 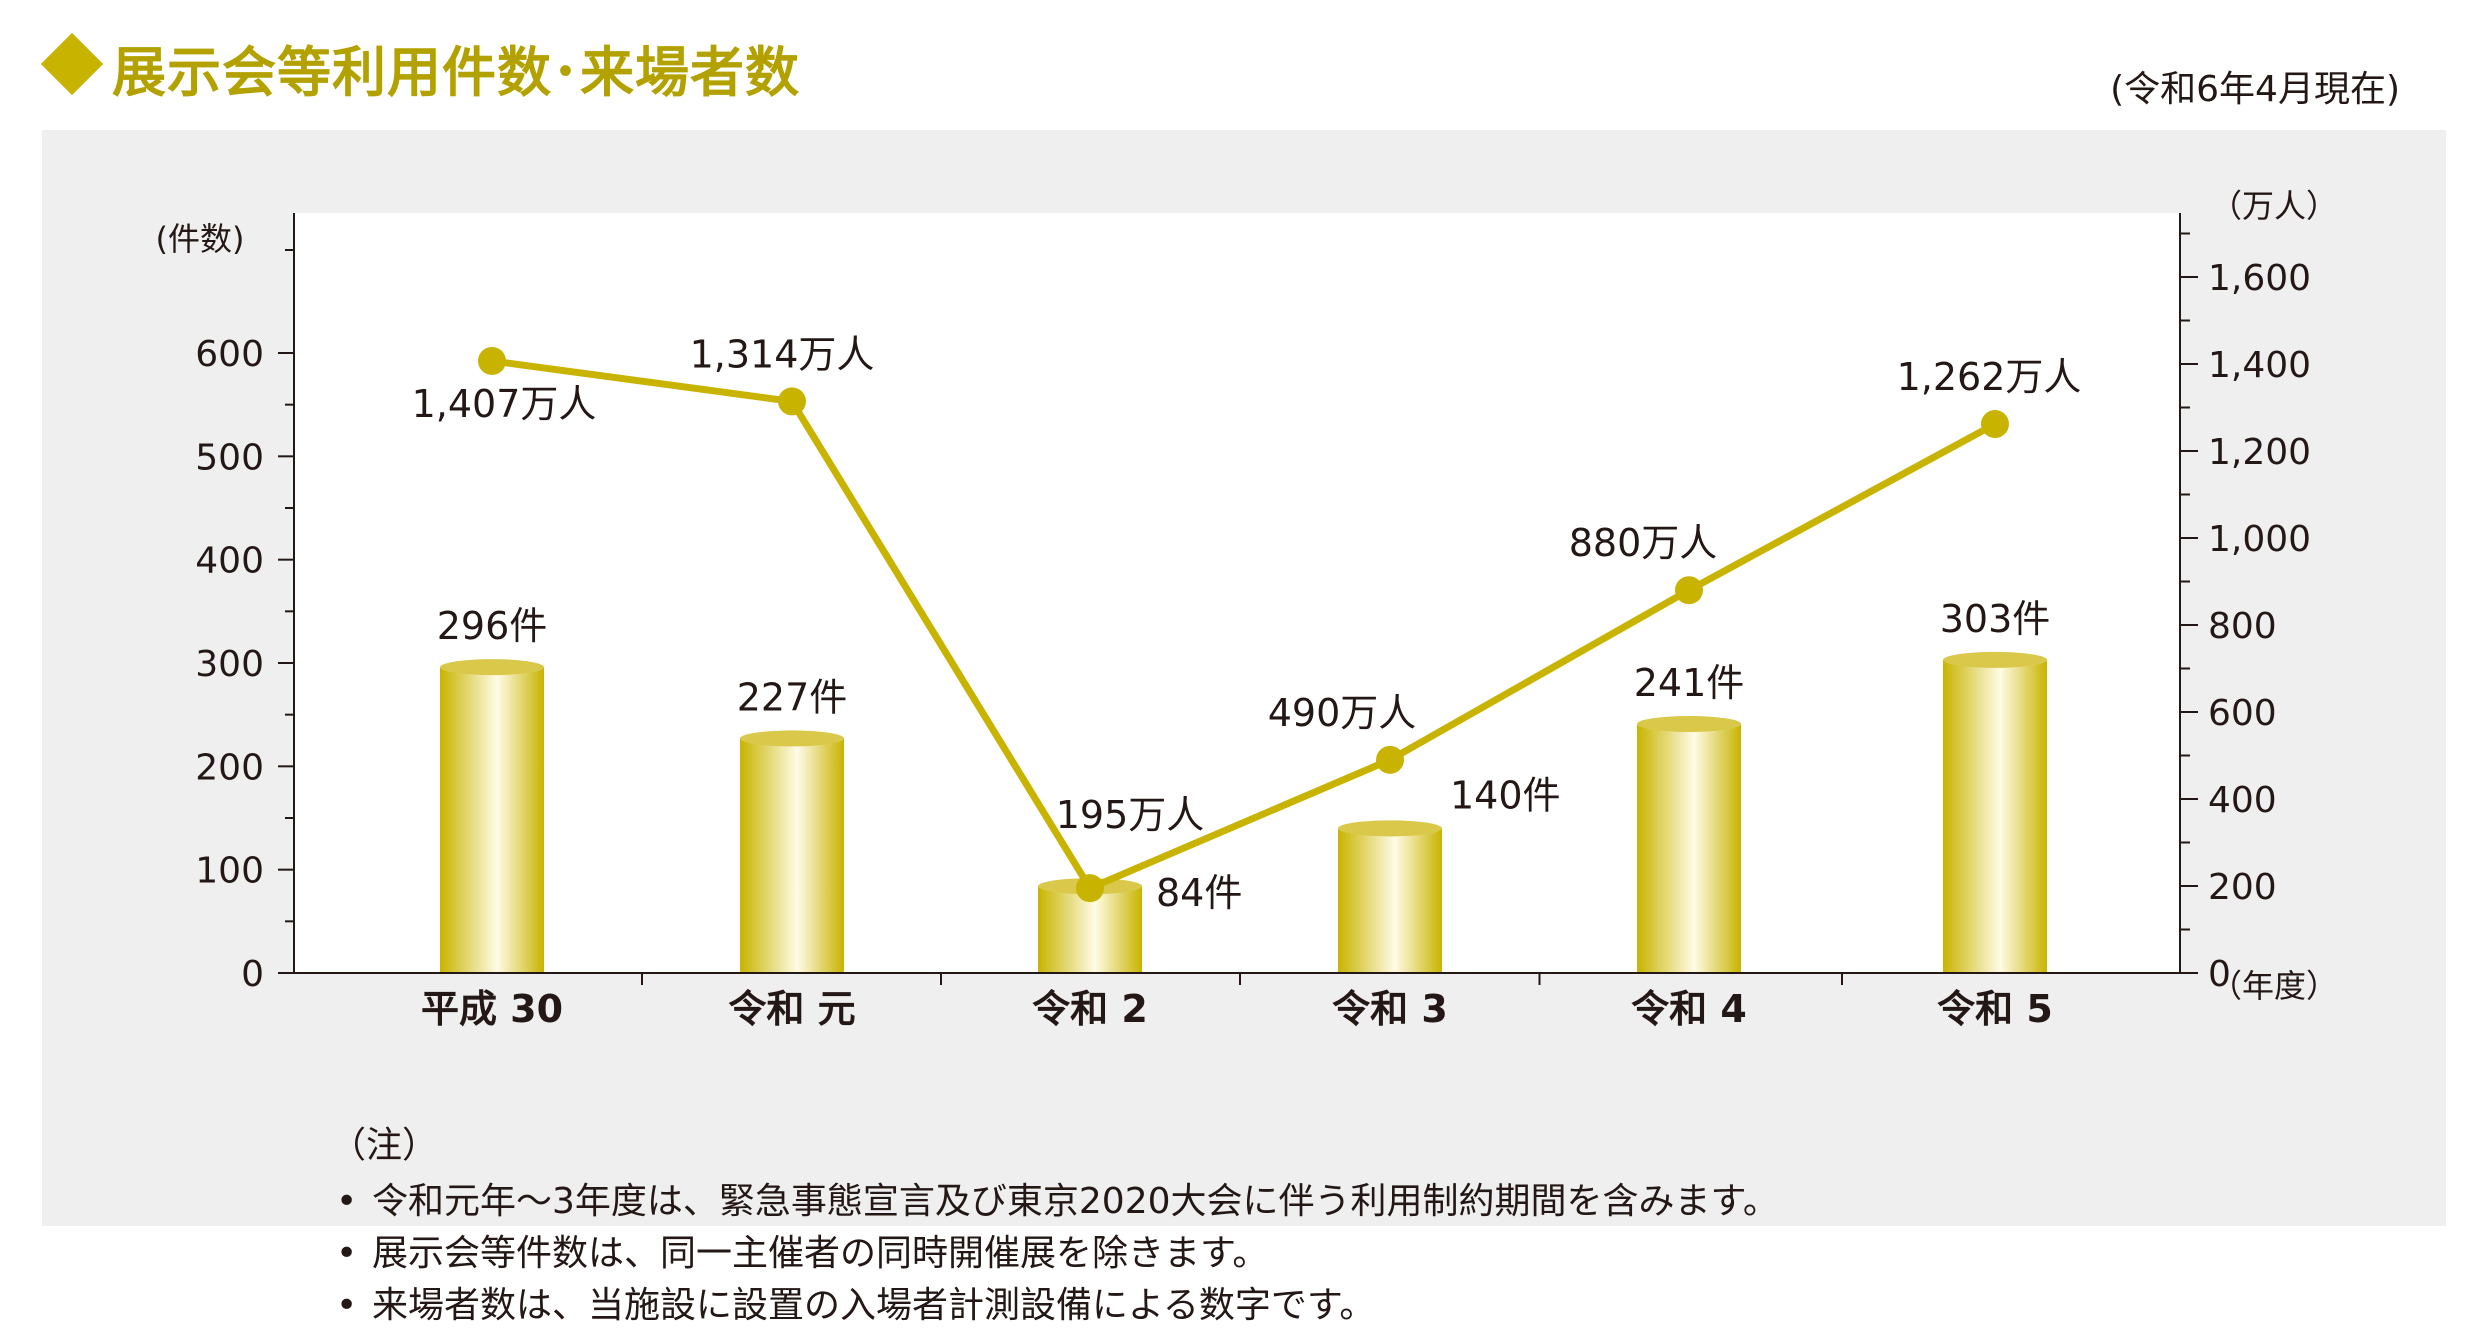 What do you see at coordinates (2259, 365) in the screenshot?
I see `right-tick-label: 1,400` at bounding box center [2259, 365].